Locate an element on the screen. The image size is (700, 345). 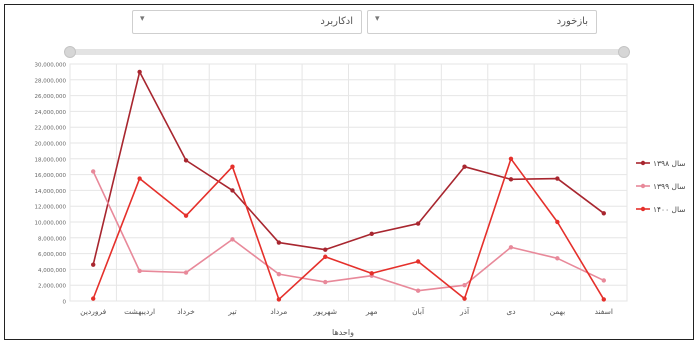
y-tick-label: 28,000,000 is located at coordinates (51, 81).